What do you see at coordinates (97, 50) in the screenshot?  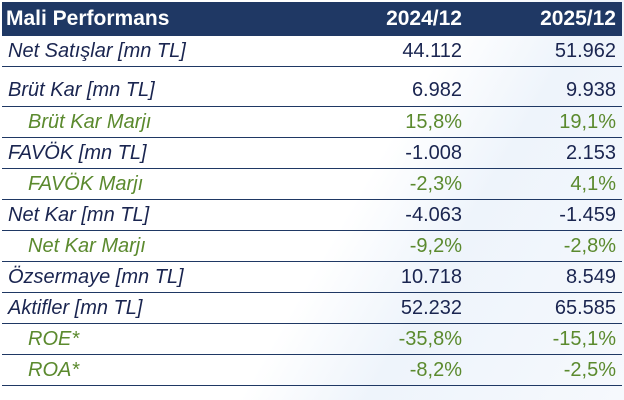 I see `row-label: Net Satışlar [mn TL]` at bounding box center [97, 50].